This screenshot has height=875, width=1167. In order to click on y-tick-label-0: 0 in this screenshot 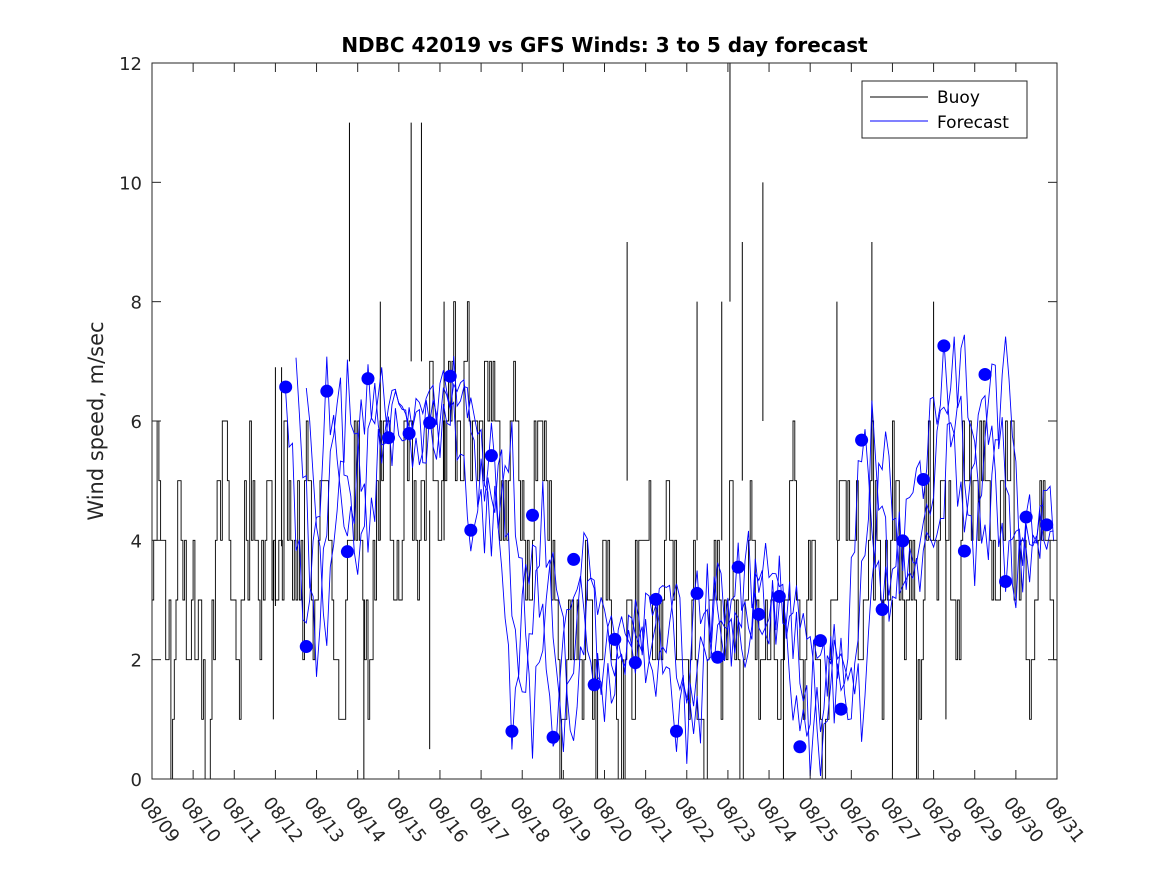, I will do `click(136, 780)`.